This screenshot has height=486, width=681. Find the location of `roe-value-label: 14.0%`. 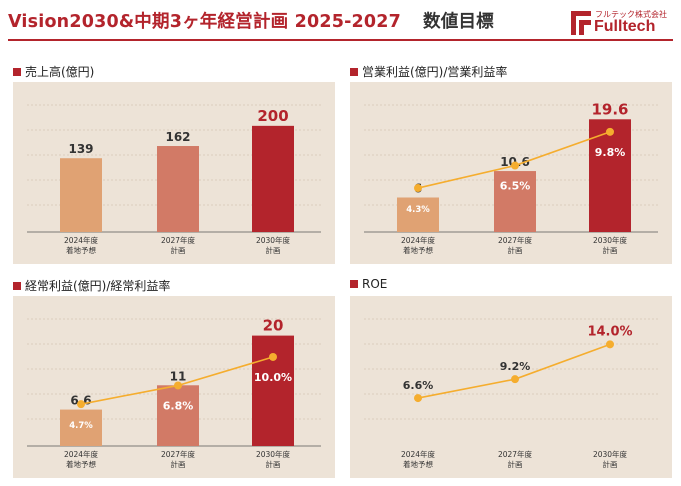

roe-value-label: 14.0% is located at coordinates (609, 331).